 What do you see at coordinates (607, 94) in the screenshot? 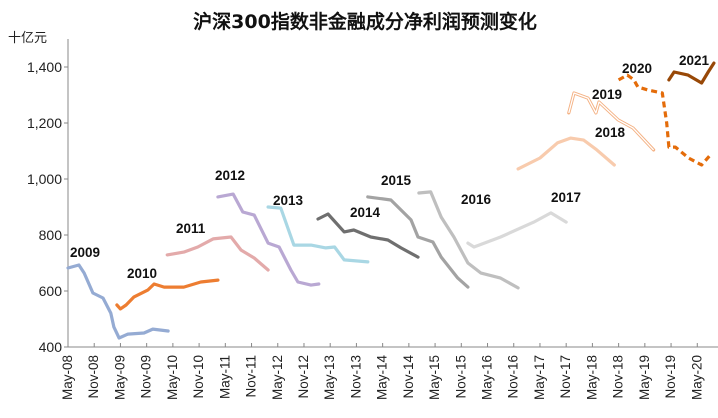
I see `series-label-2019: 2019` at bounding box center [607, 94].